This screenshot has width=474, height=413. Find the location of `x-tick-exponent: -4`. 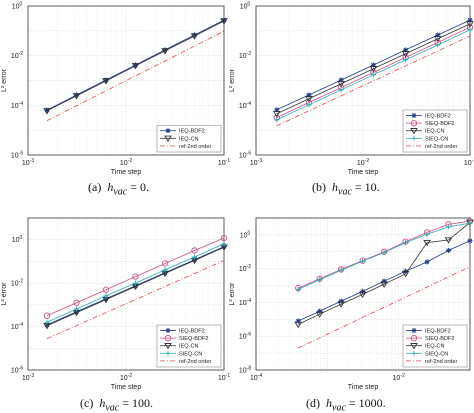

x-tick-exponent: -4 is located at coordinates (260, 376).